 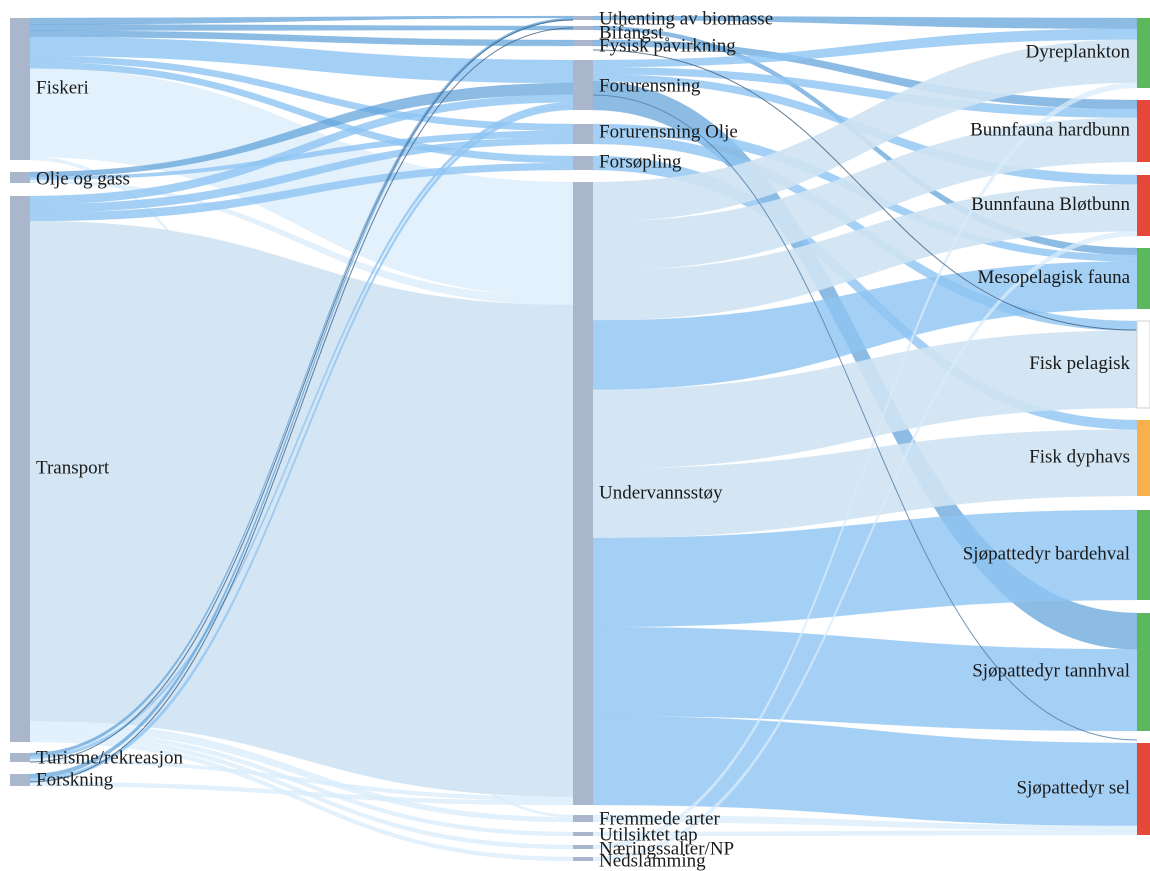 What do you see at coordinates (659, 818) in the screenshot?
I see `pressure-label-fremmede: Fremmede arter` at bounding box center [659, 818].